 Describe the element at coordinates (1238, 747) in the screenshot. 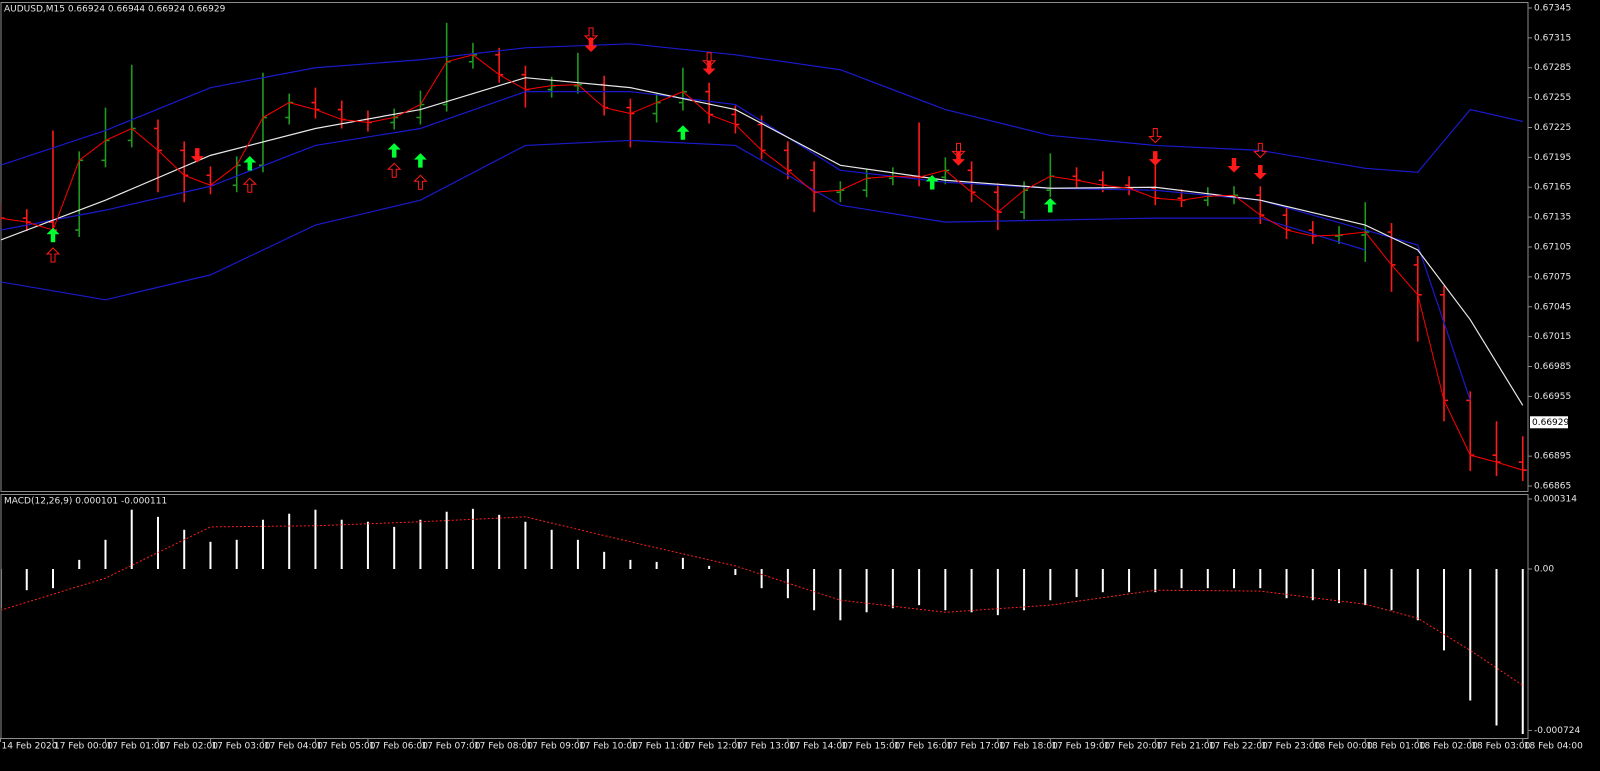

I see `x-tick-label: 17 Feb 22:00` at that location.